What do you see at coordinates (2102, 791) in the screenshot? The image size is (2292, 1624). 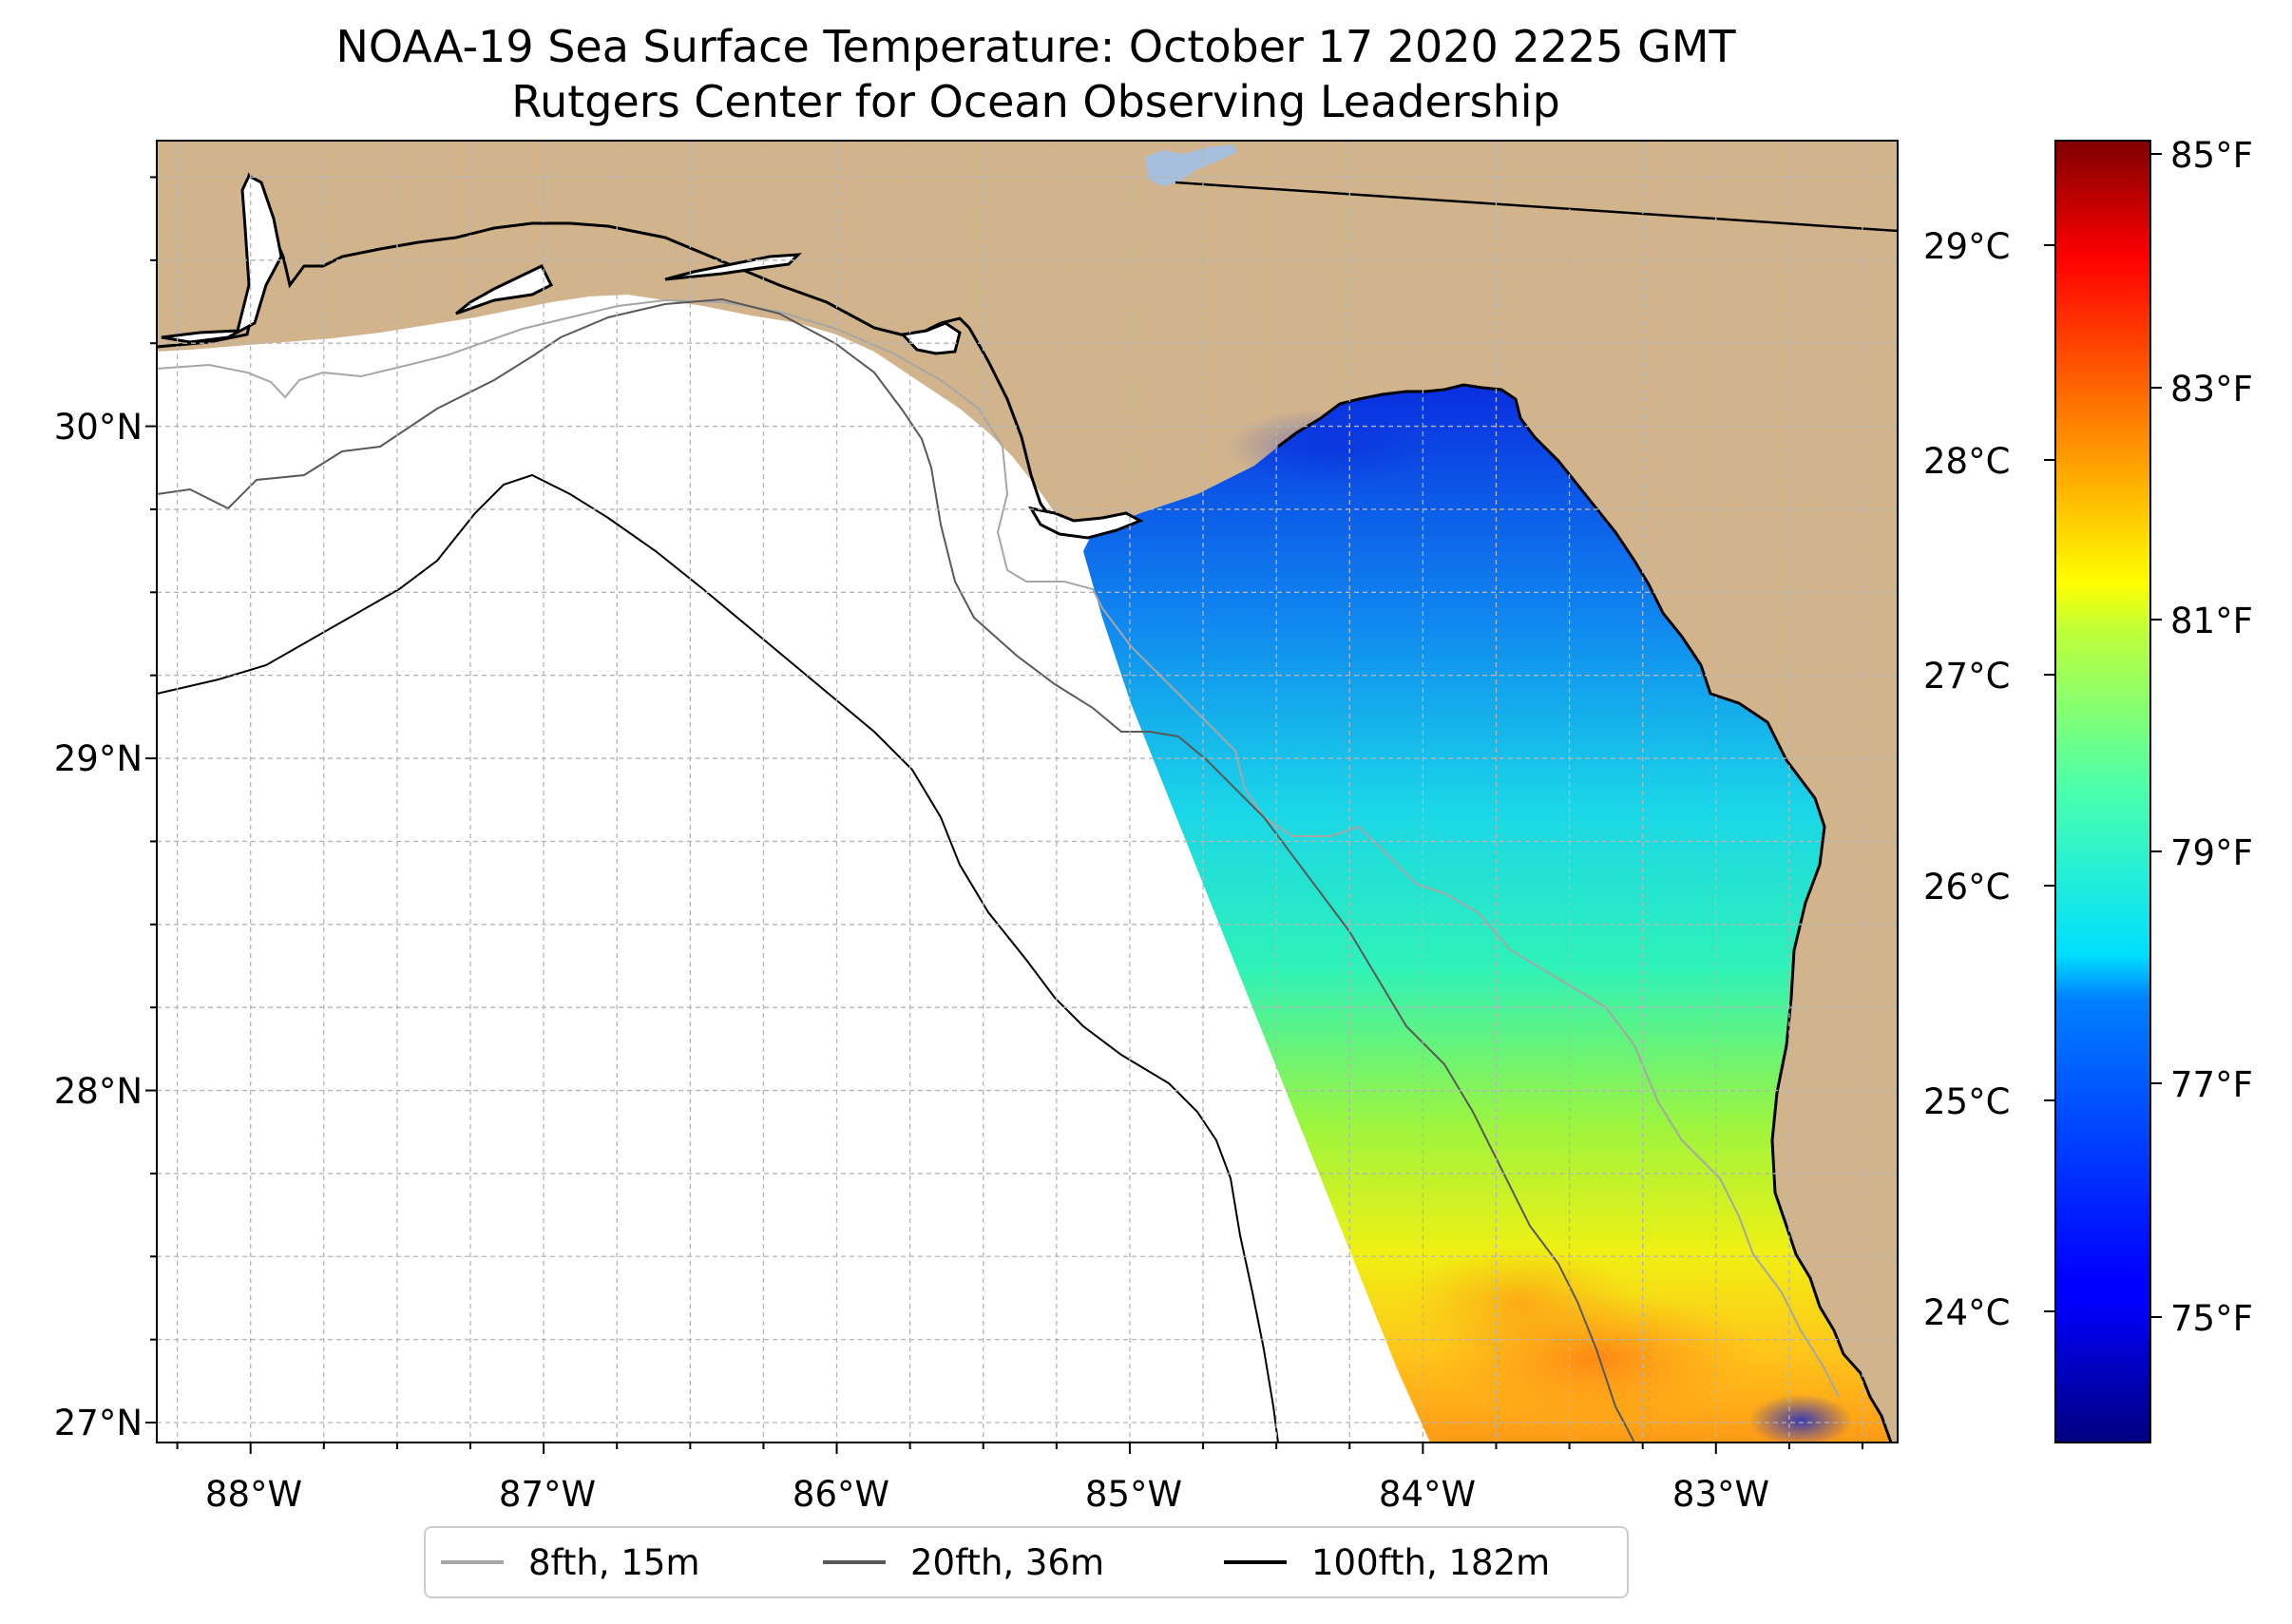 I see `colorbar` at bounding box center [2102, 791].